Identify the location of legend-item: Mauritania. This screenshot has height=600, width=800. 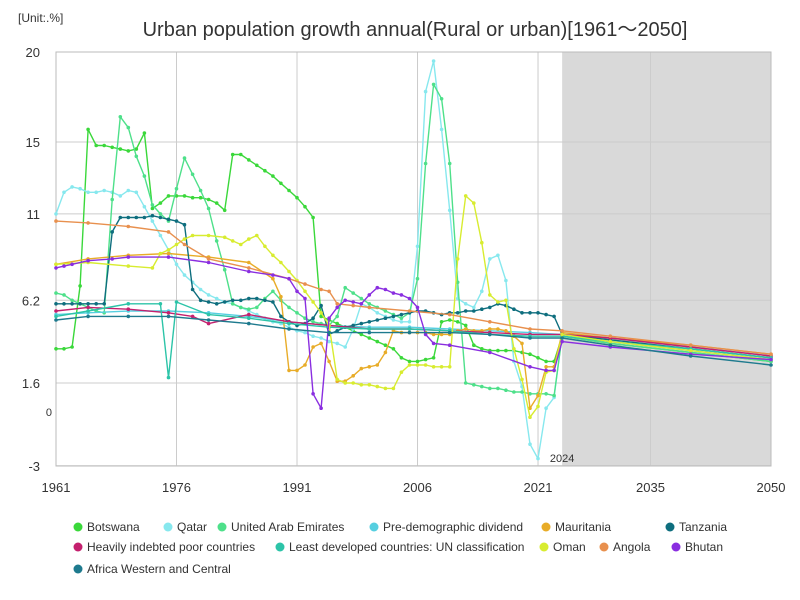
(576, 527).